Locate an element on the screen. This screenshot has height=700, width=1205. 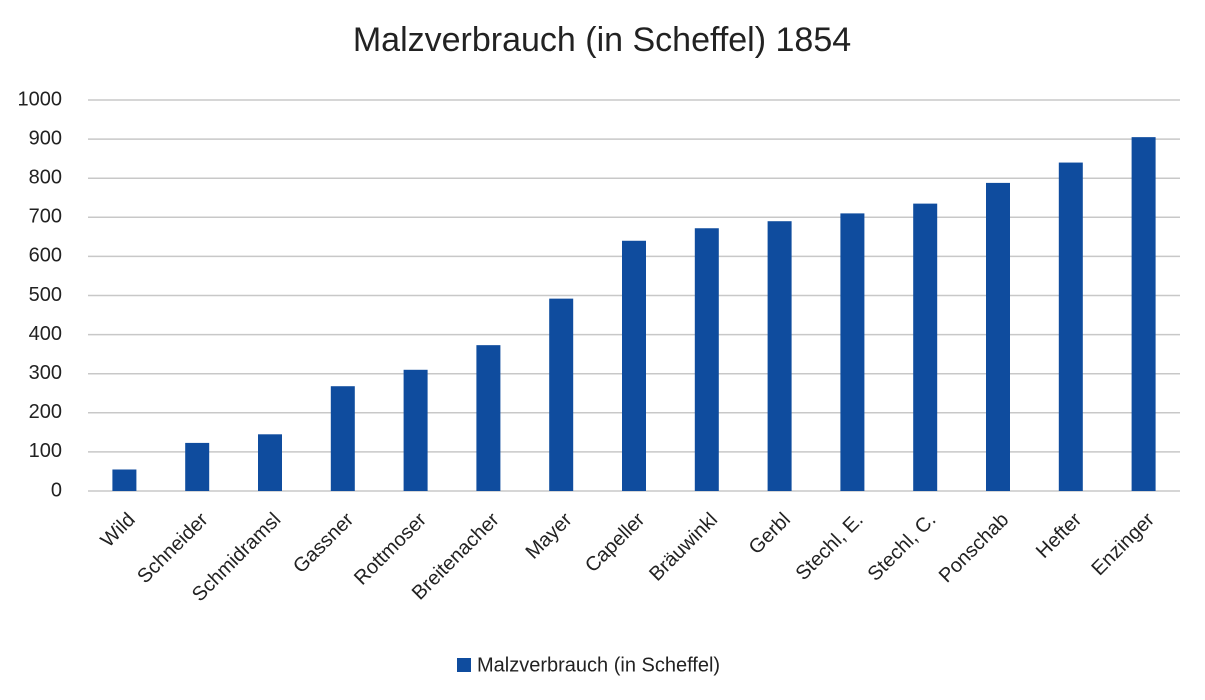
y-tick-label: 0 is located at coordinates (56, 490).